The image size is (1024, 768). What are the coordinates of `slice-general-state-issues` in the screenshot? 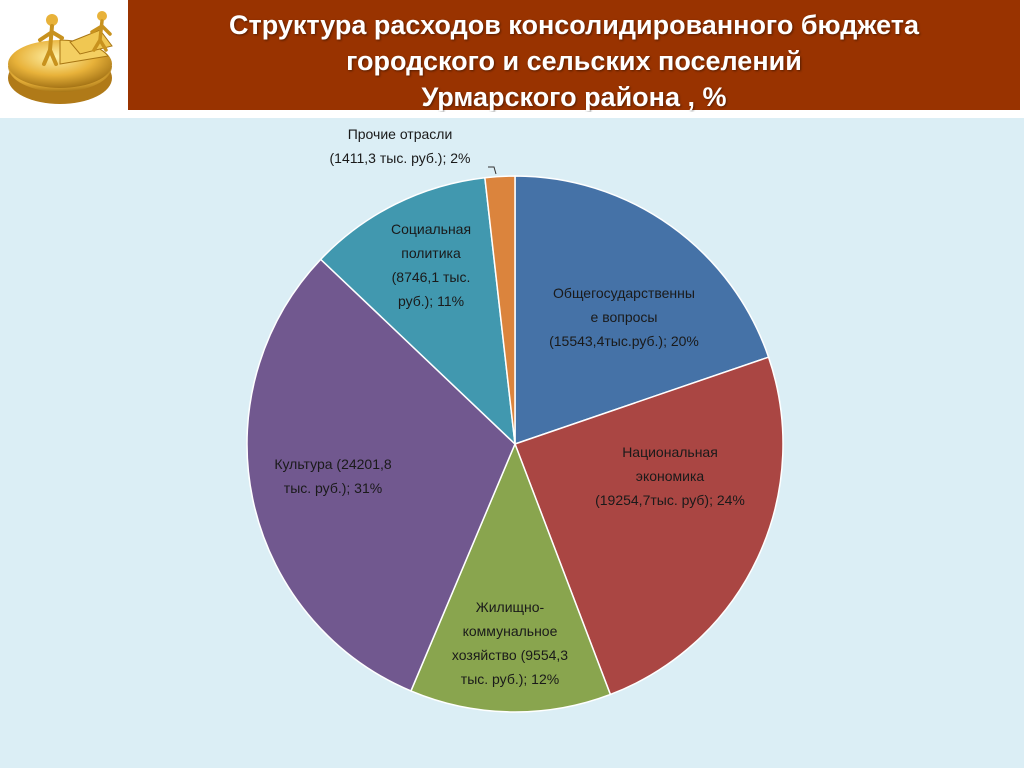 It's located at (642, 310).